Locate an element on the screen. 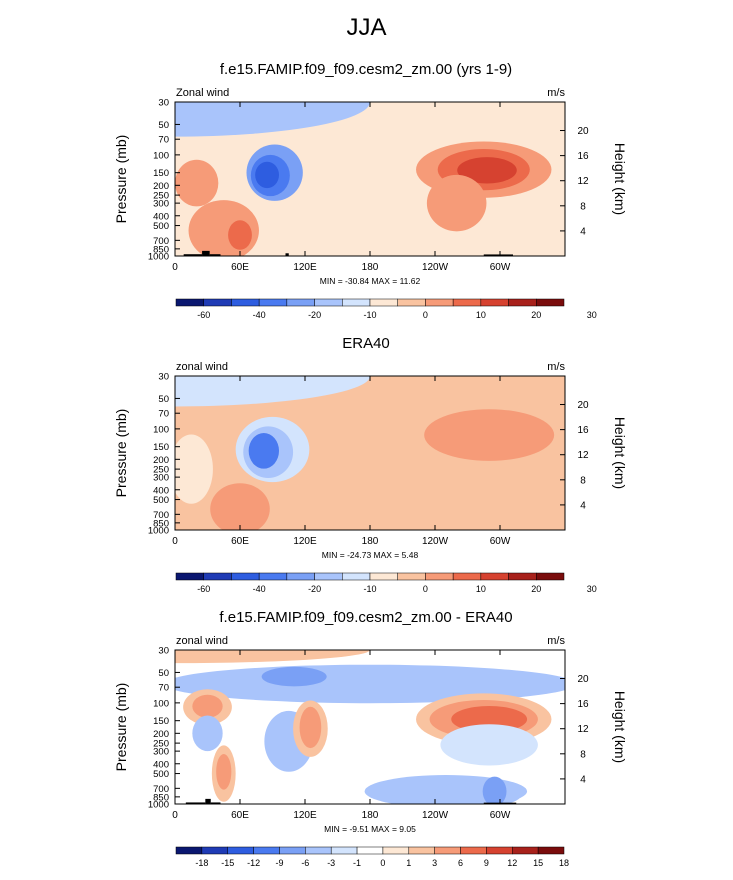 This screenshot has height=880, width=733. x-tick-label: 120E is located at coordinates (305, 267).